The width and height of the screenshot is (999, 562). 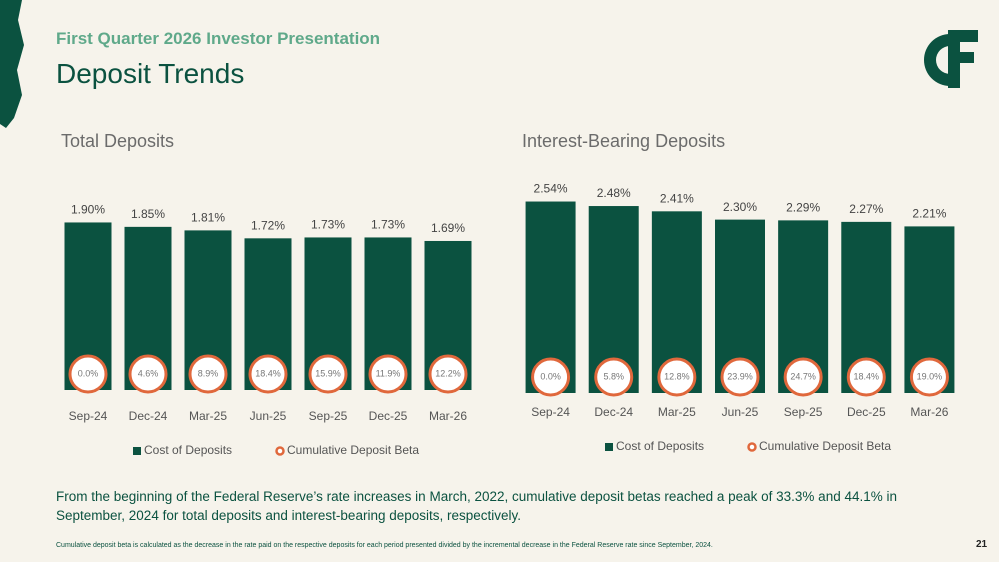 What do you see at coordinates (677, 198) in the screenshot?
I see `bar-value-label: 2.41%` at bounding box center [677, 198].